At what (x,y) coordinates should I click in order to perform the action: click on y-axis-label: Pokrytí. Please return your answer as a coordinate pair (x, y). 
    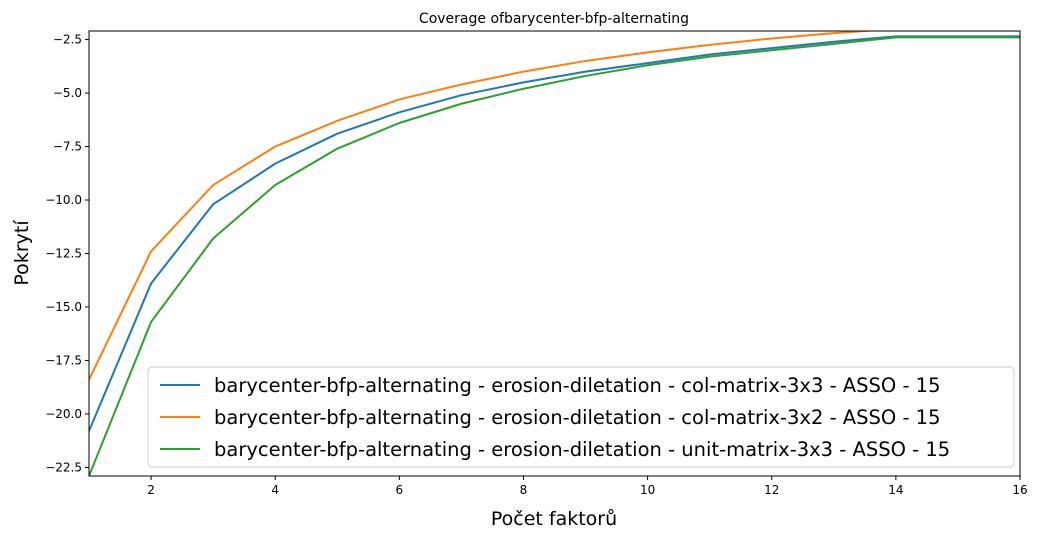
    Looking at the image, I should click on (22, 253).